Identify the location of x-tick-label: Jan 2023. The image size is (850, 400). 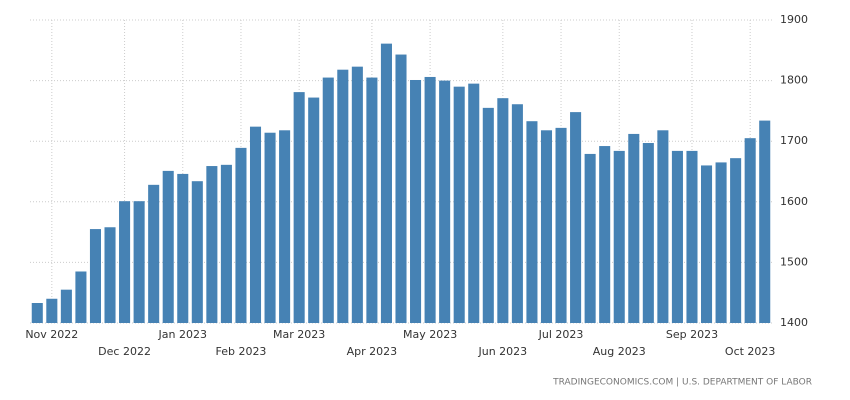
(182, 334).